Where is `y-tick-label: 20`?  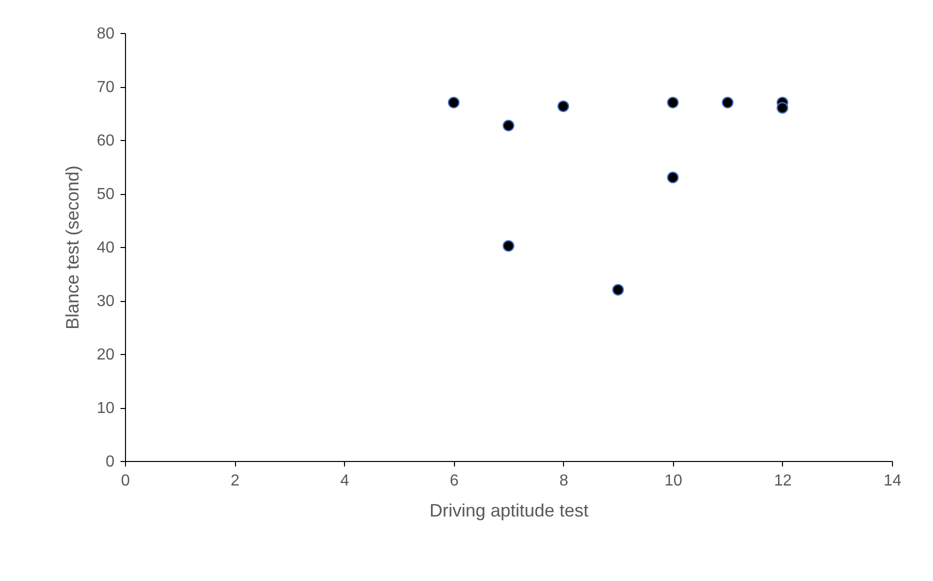 y-tick-label: 20 is located at coordinates (105, 355).